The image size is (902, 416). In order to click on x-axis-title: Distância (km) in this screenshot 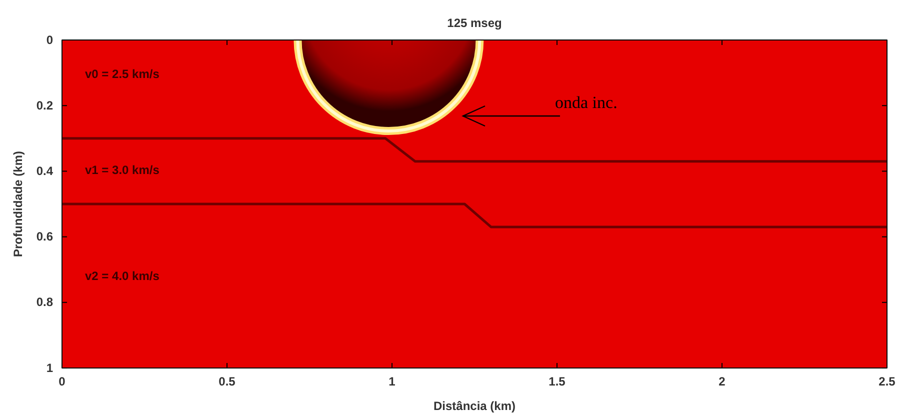, I will do `click(474, 406)`.